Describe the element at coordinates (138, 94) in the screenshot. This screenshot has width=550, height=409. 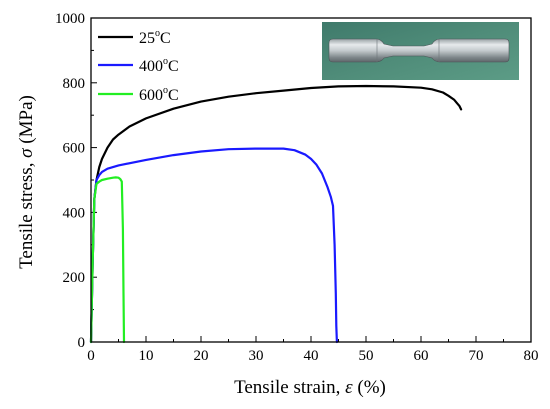
I see `legend-item-600c: 600oC` at that location.